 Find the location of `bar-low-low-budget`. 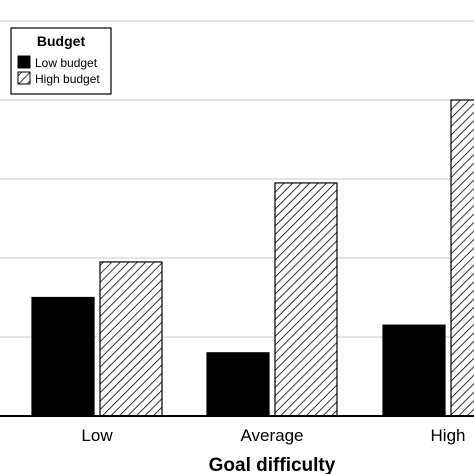

bar-low-low-budget is located at coordinates (63, 356).